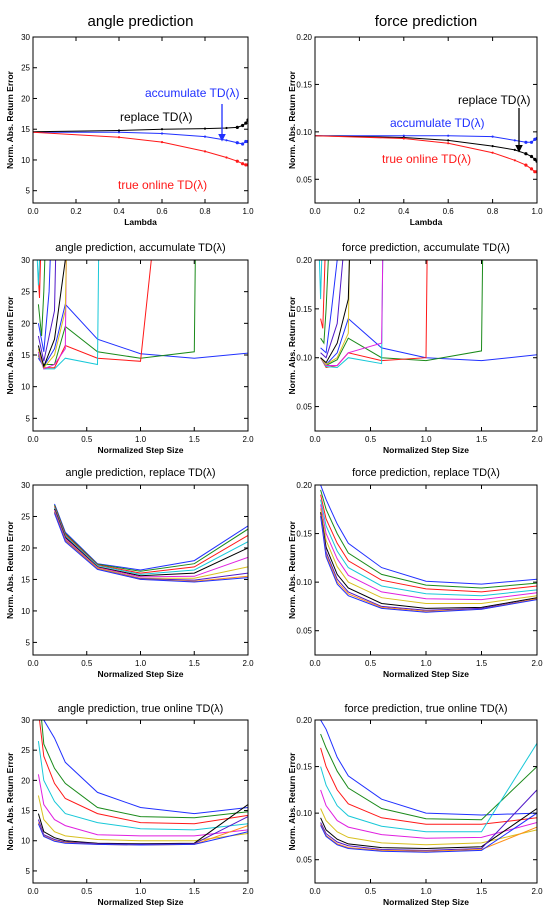  I want to click on y-tick-label: 25, so click(25, 292).